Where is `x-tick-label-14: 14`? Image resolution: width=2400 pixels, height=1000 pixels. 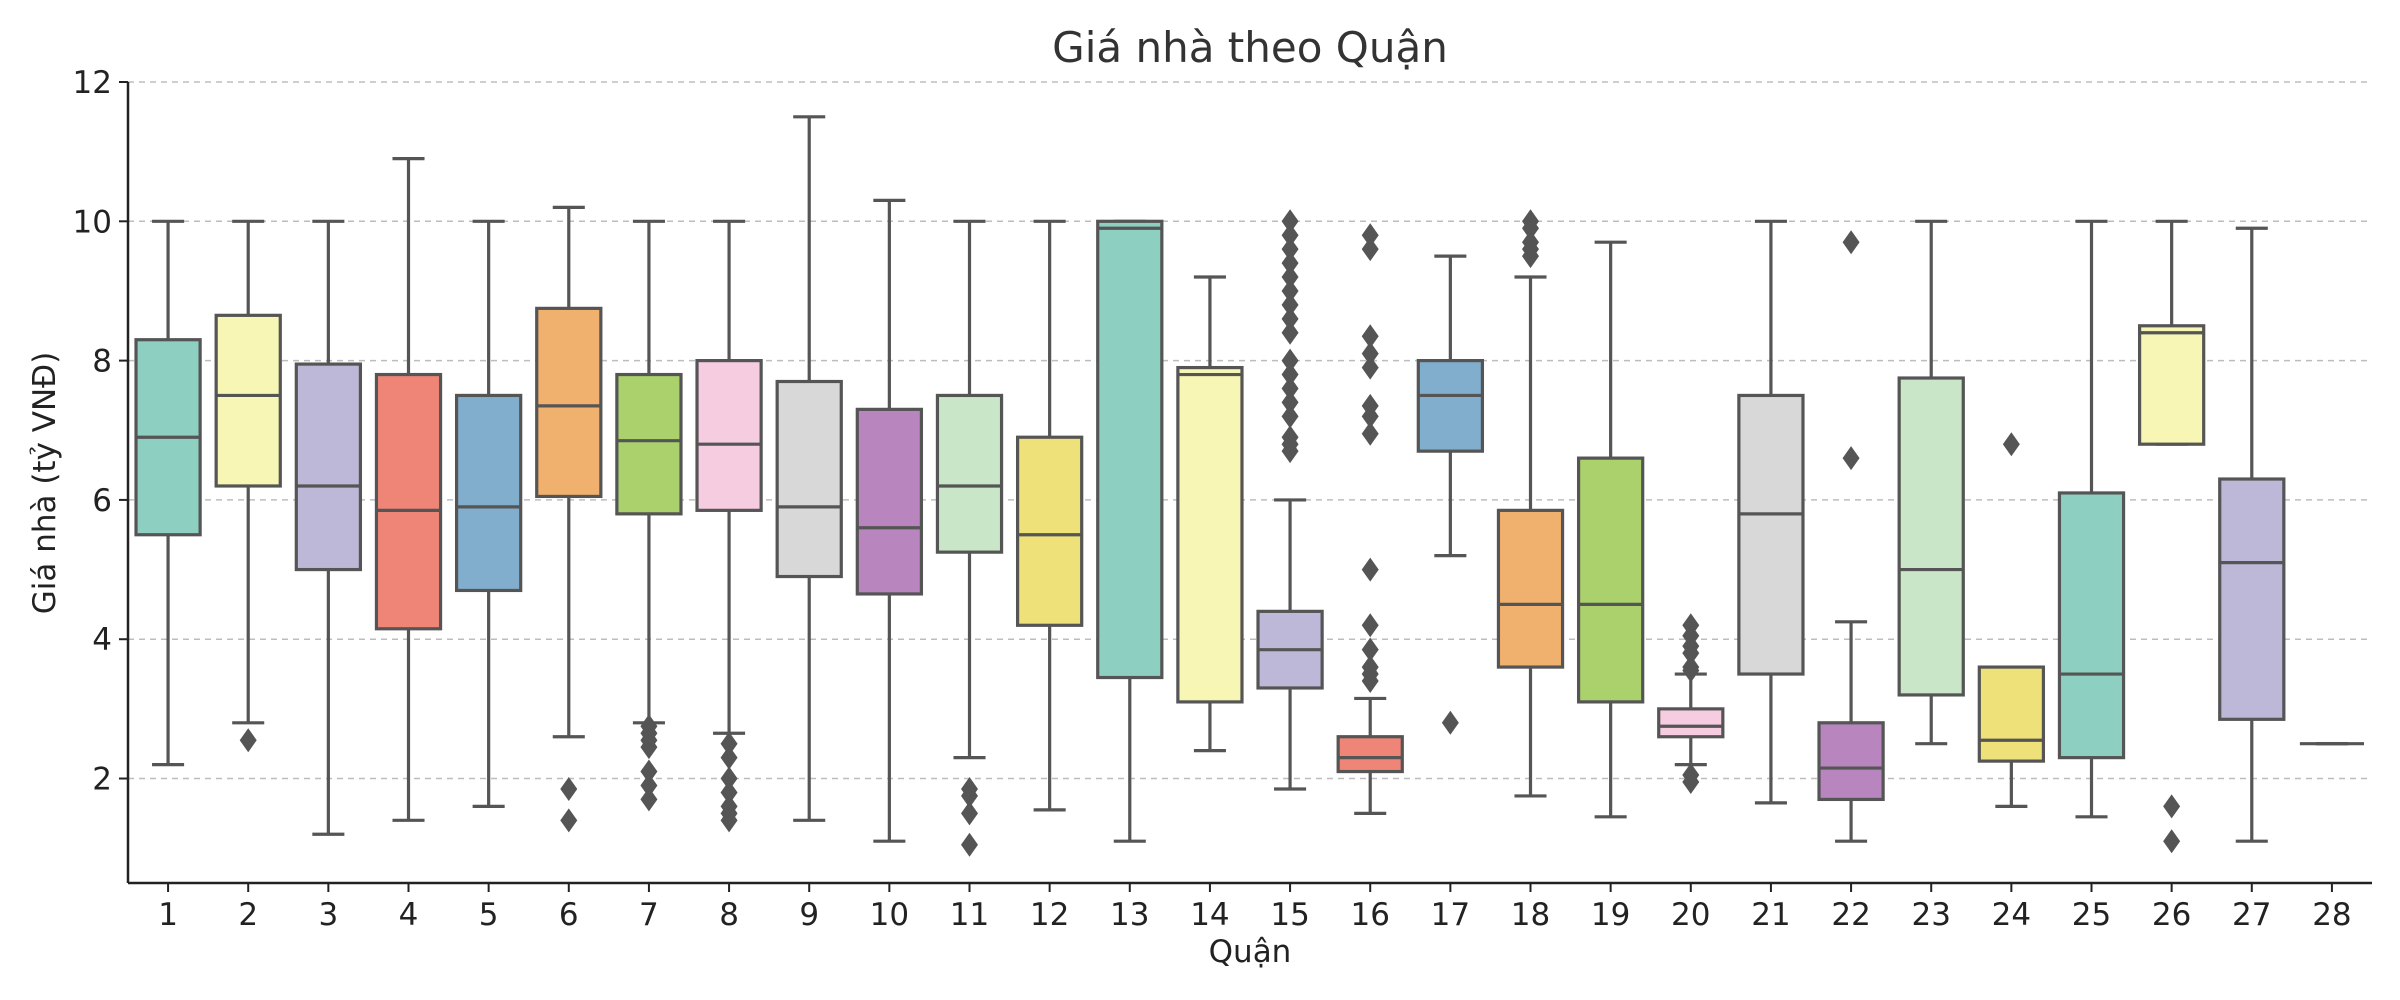
x-tick-label-14: 14 is located at coordinates (1209, 915).